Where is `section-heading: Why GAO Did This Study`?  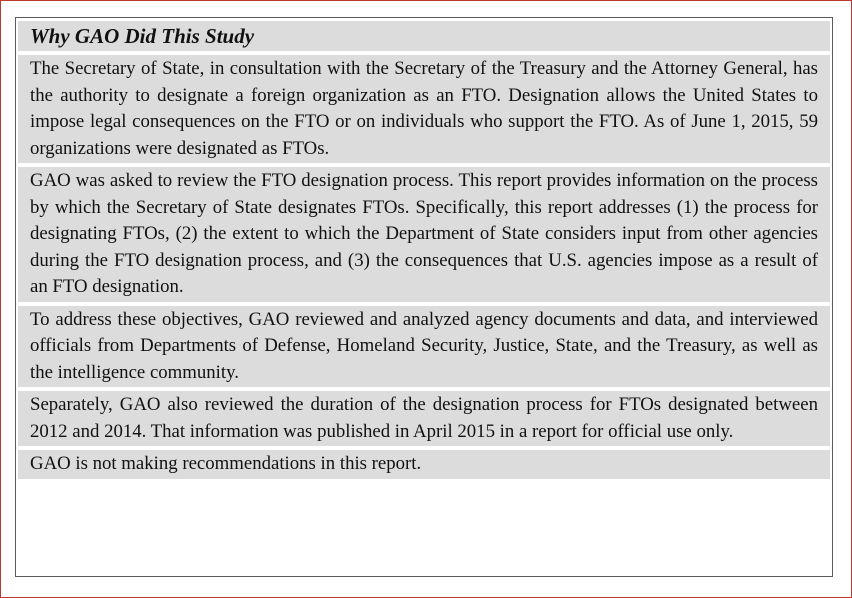
section-heading: Why GAO Did This Study is located at coordinates (424, 36).